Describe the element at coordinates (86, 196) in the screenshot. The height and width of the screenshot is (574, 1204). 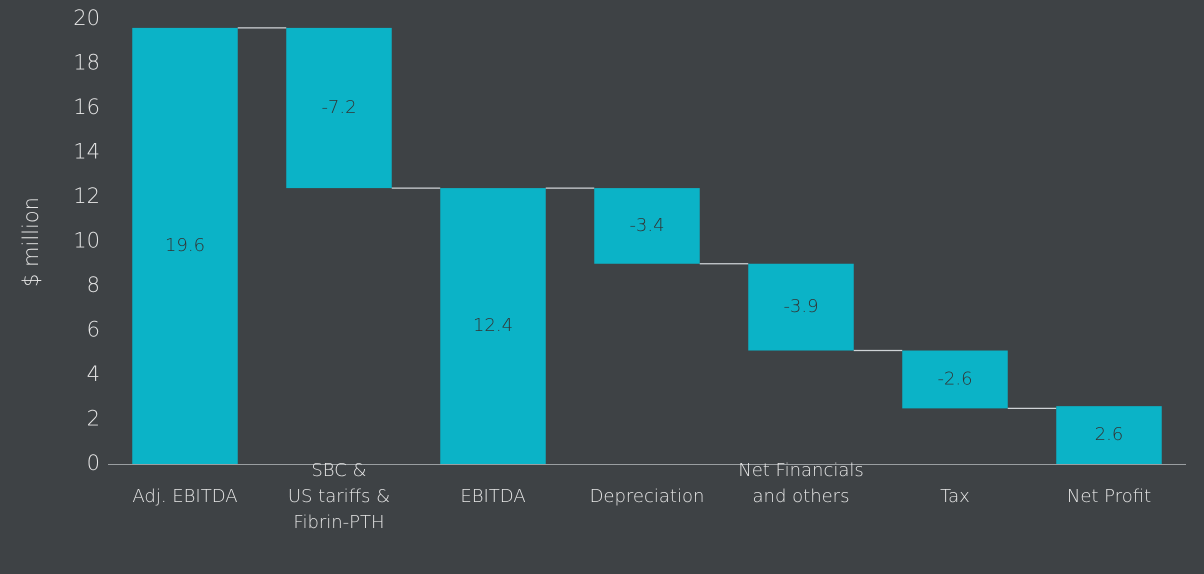
I see `y-tick-label: 12` at that location.